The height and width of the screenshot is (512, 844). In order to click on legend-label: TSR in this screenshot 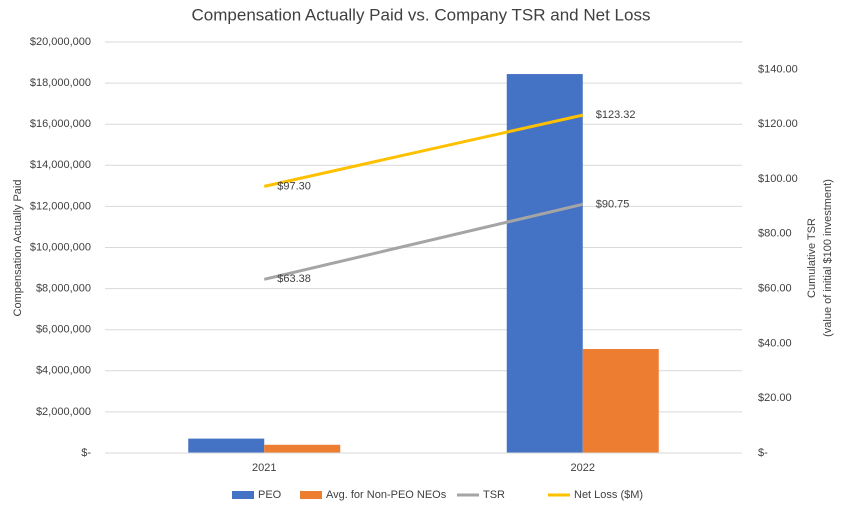, I will do `click(494, 495)`.